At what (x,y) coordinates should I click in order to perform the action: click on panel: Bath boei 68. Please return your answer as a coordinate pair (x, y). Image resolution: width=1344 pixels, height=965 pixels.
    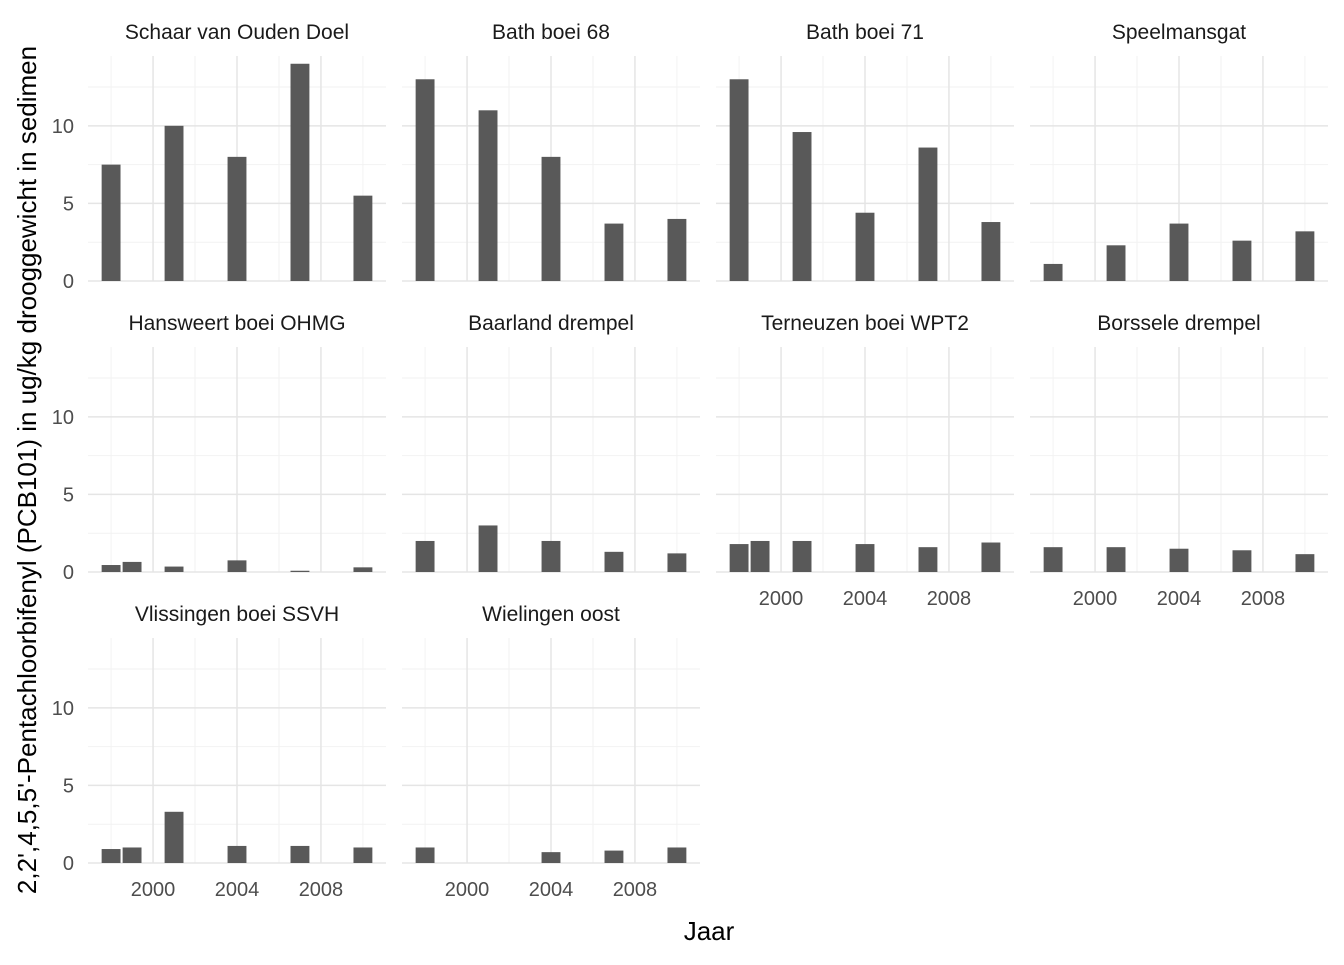
    Looking at the image, I should click on (551, 151).